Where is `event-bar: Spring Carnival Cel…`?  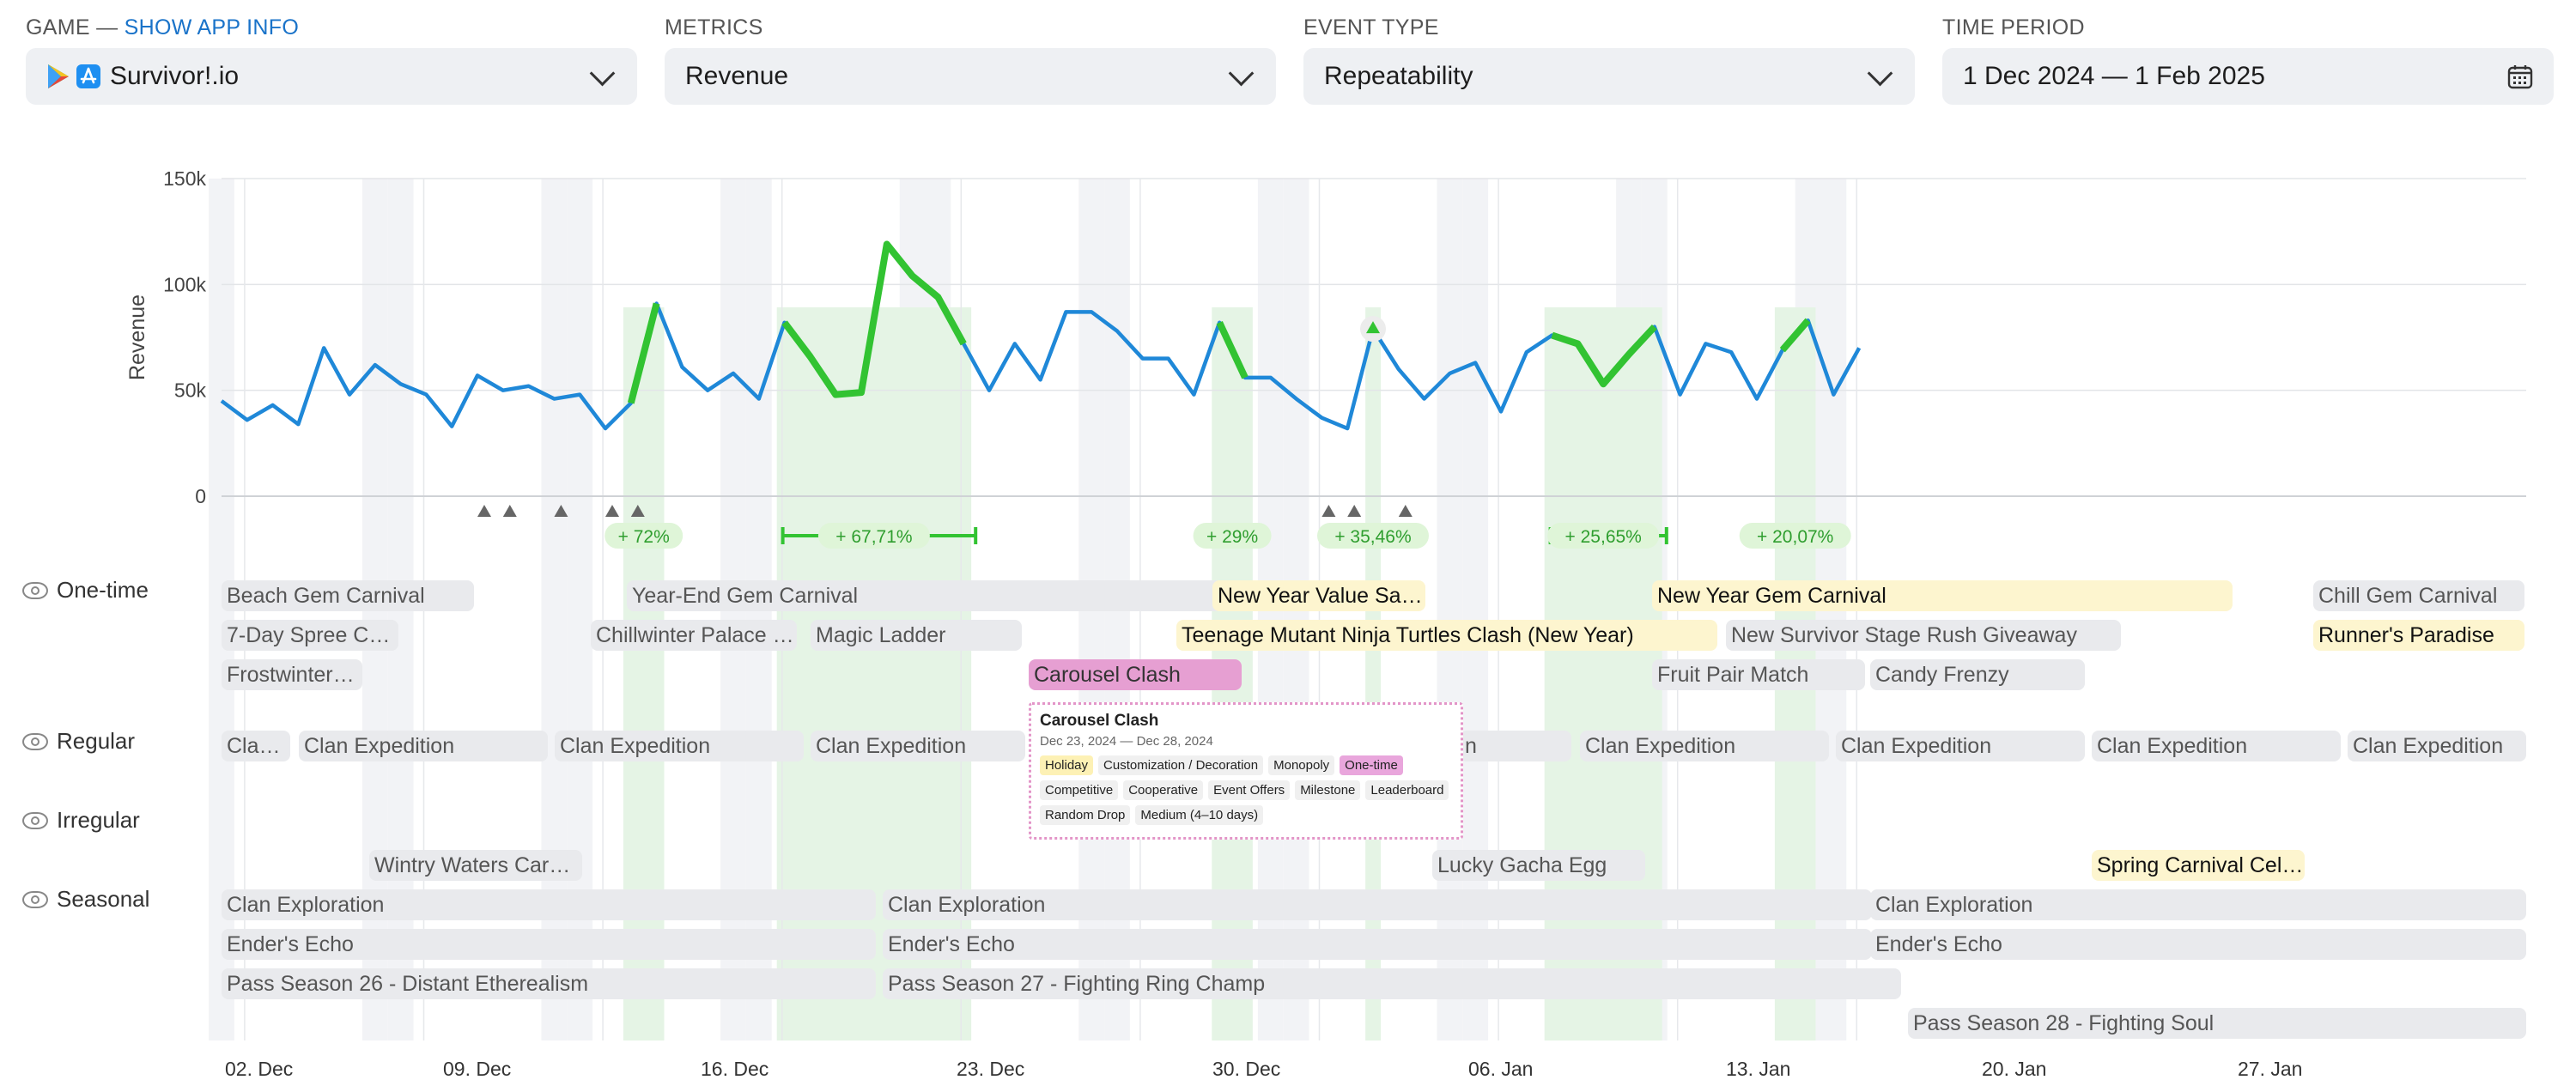 event-bar: Spring Carnival Cel… is located at coordinates (2199, 866).